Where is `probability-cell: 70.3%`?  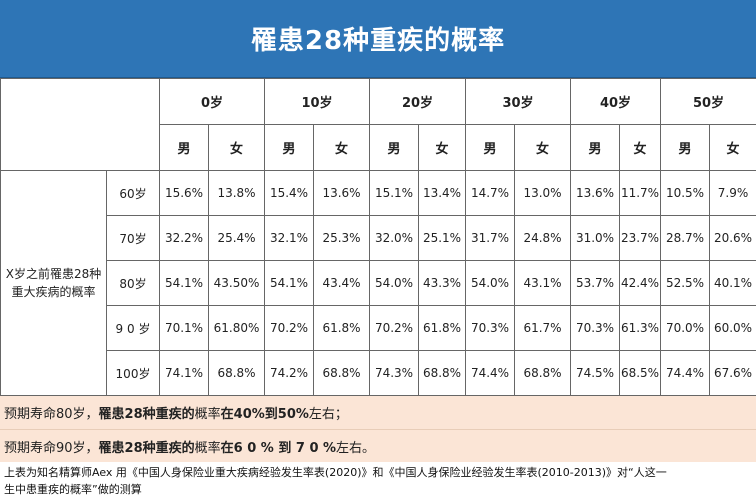 probability-cell: 70.3% is located at coordinates (595, 328).